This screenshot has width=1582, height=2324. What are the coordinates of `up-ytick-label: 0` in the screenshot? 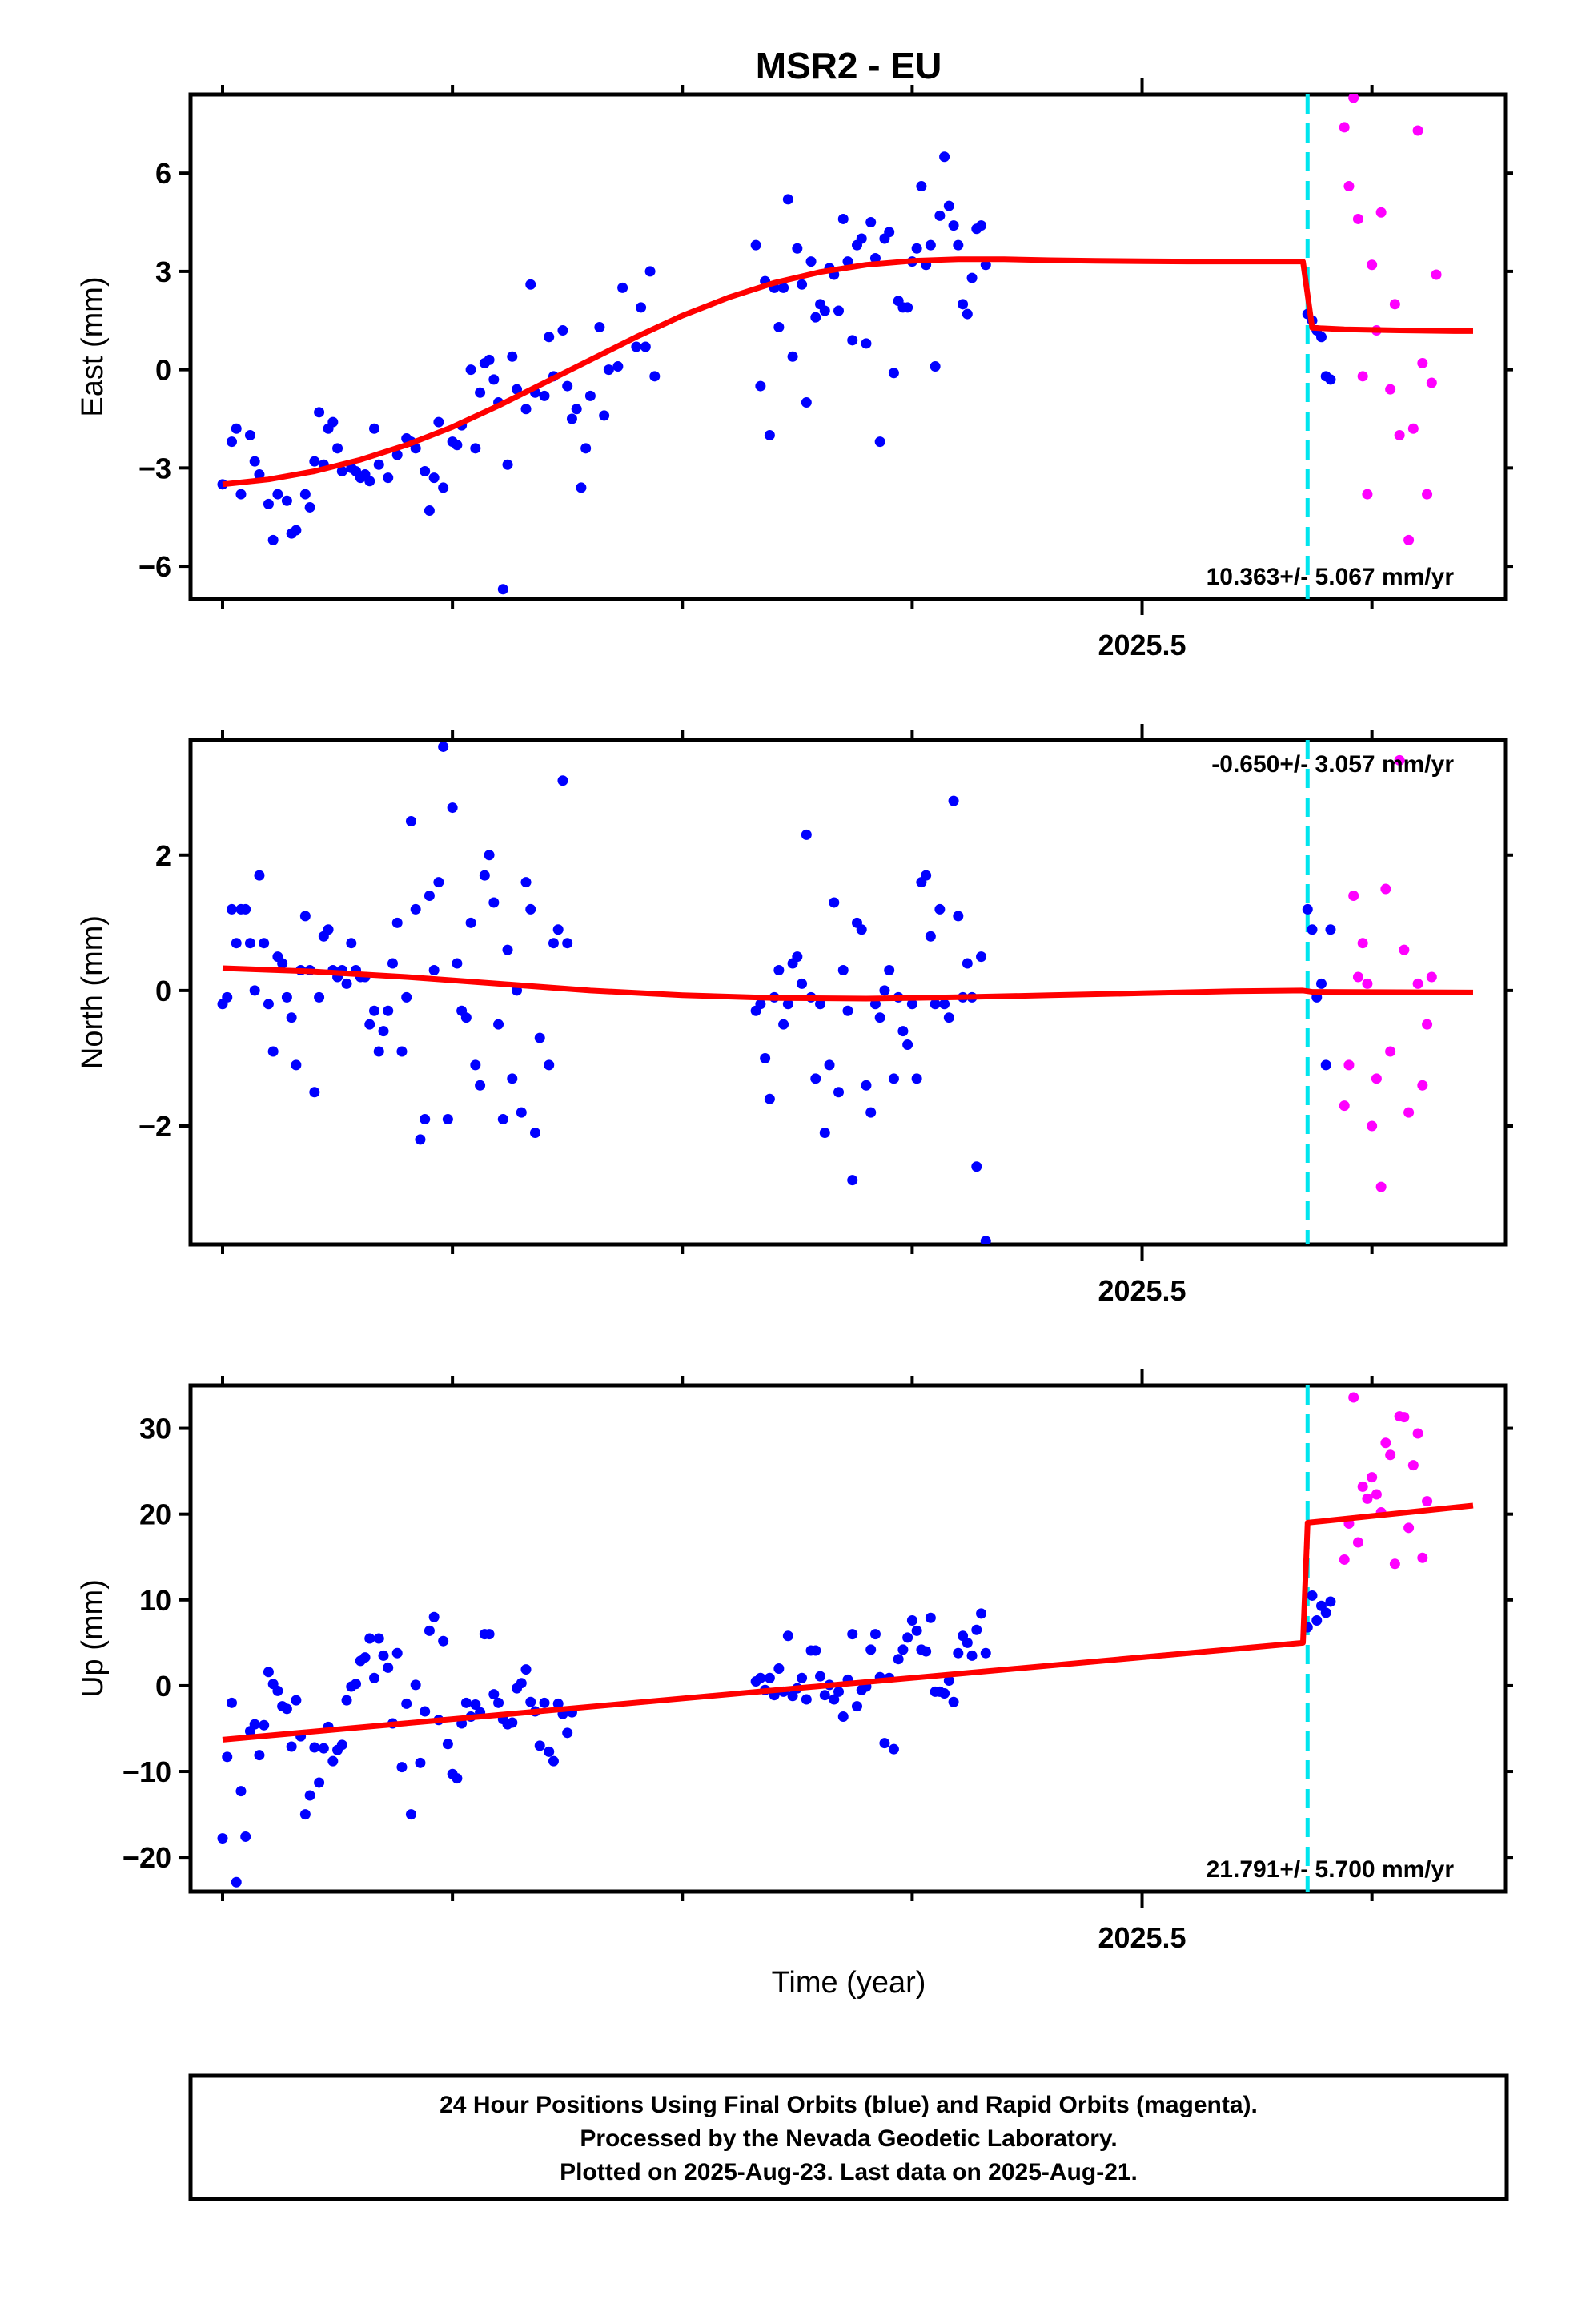 It's located at (163, 1686).